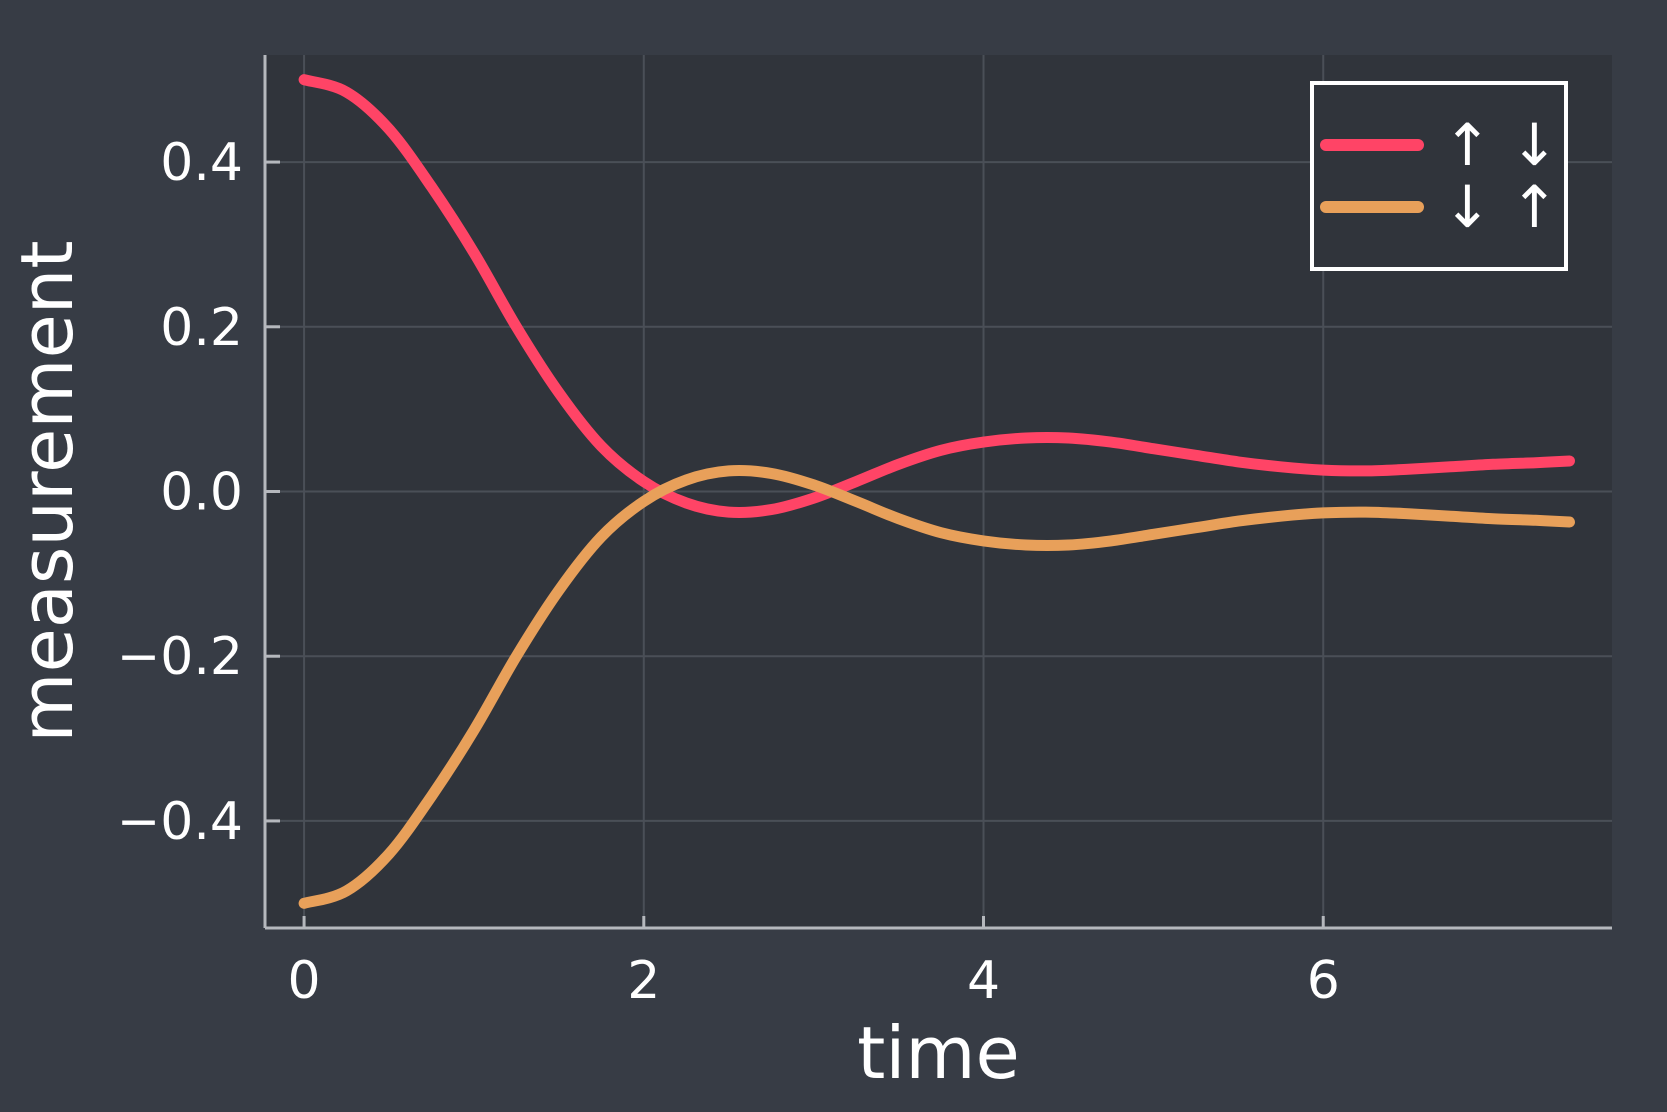  I want to click on y-tick-label: 0.2, so click(201, 328).